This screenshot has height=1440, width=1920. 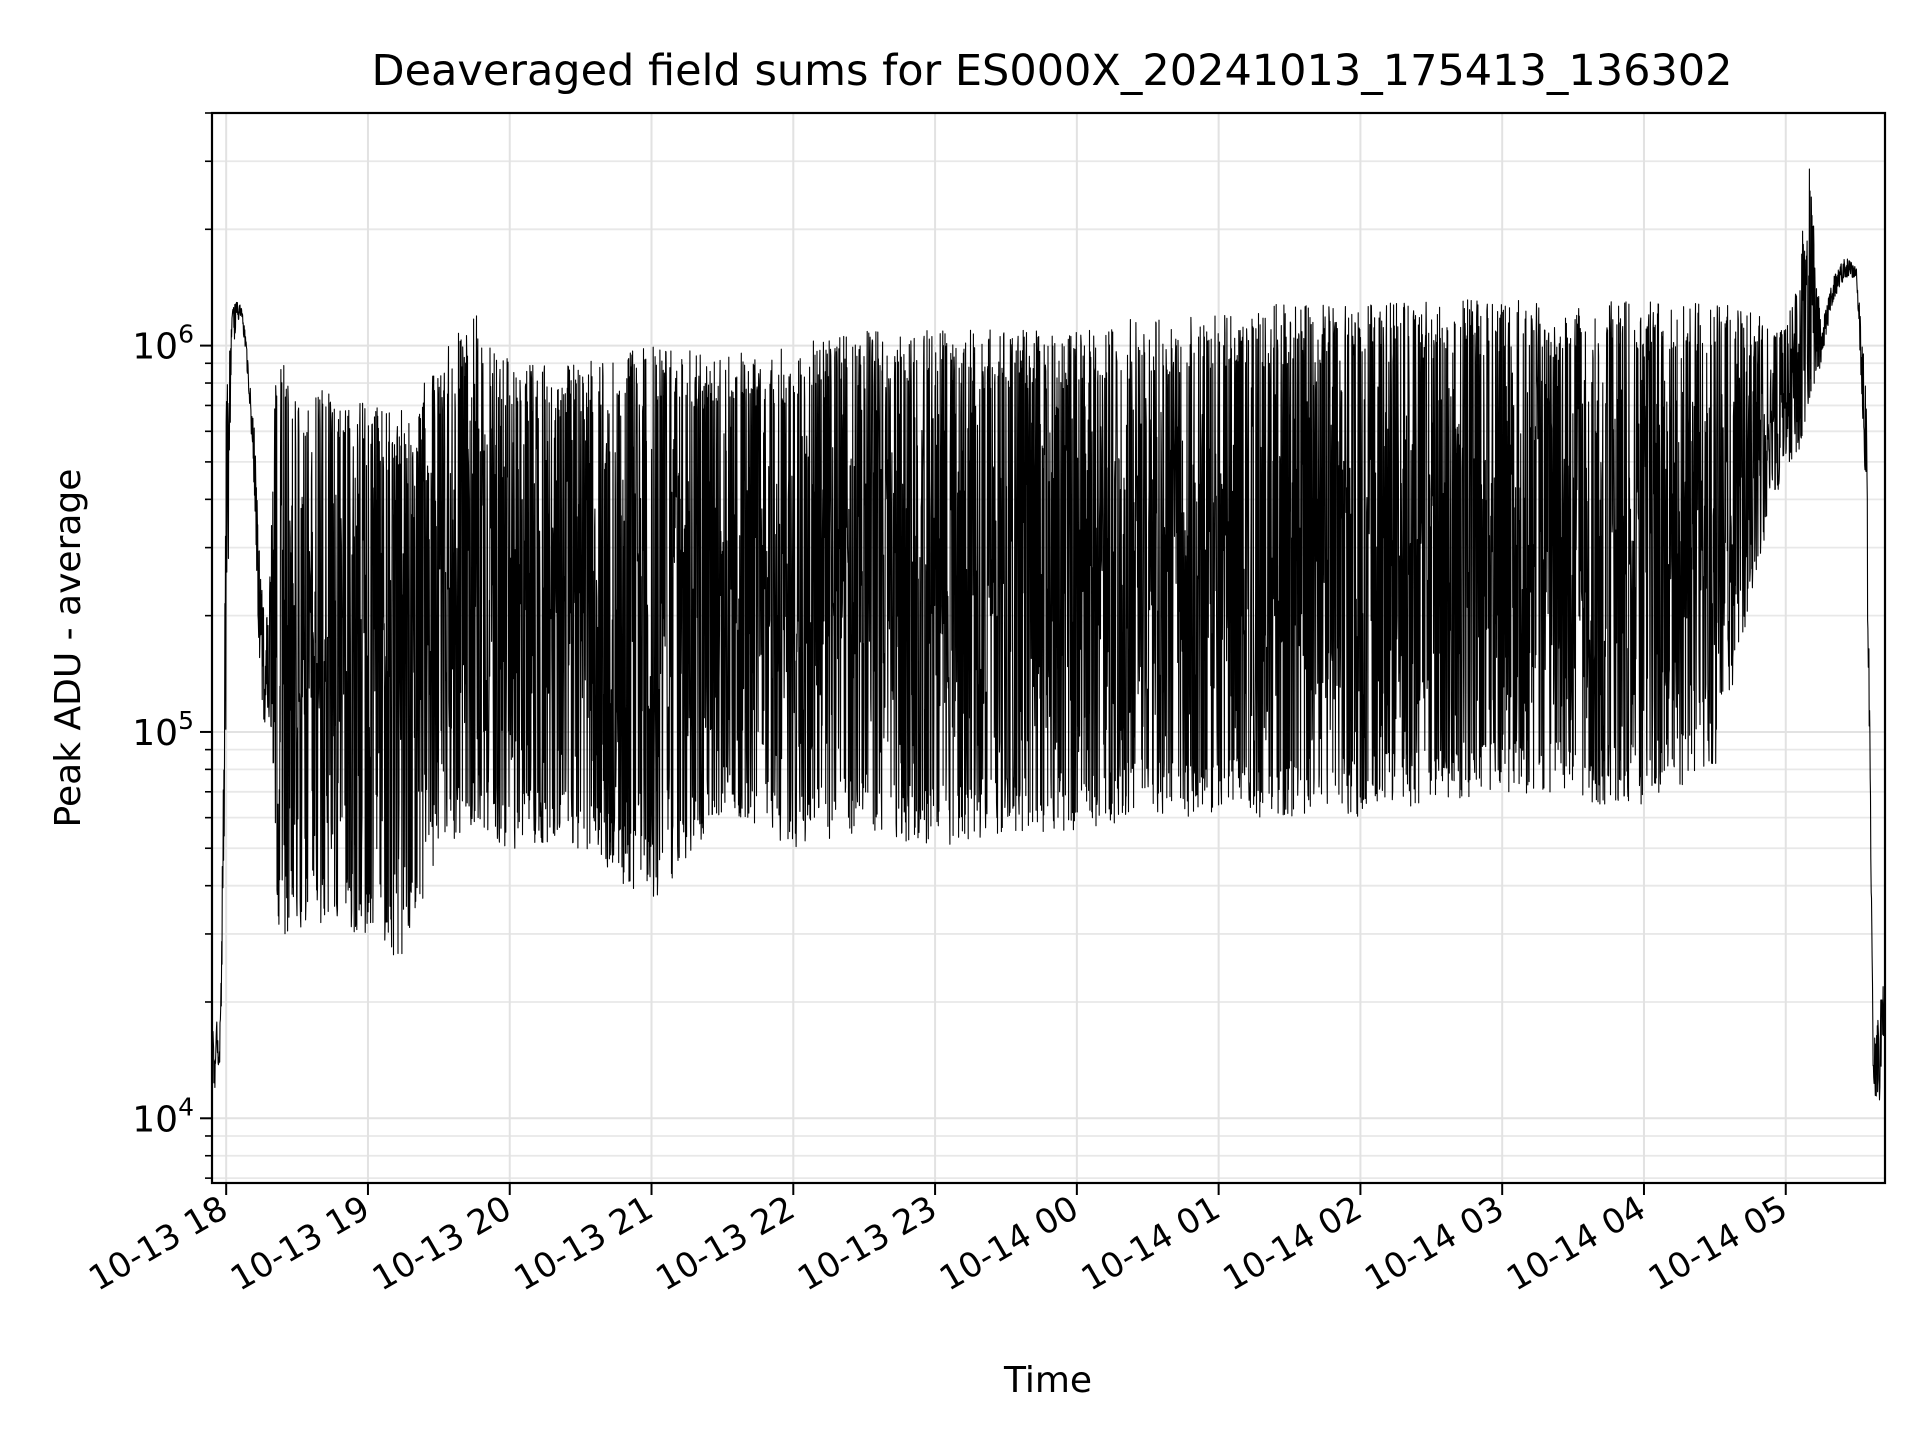 I want to click on x-axis-label: Time, so click(x=1047, y=1380).